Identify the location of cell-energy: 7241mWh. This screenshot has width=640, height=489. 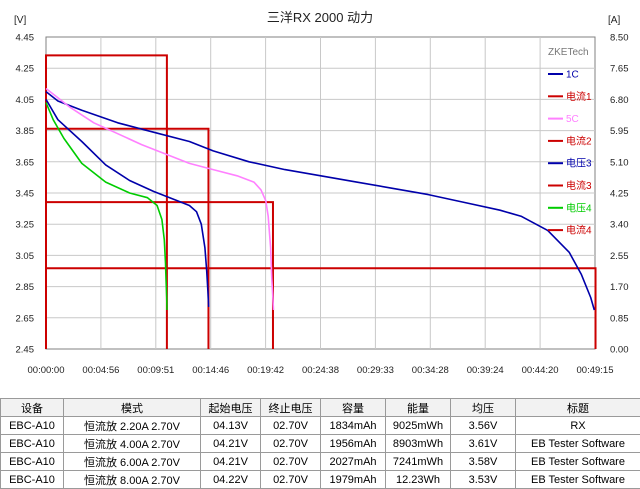
(418, 462).